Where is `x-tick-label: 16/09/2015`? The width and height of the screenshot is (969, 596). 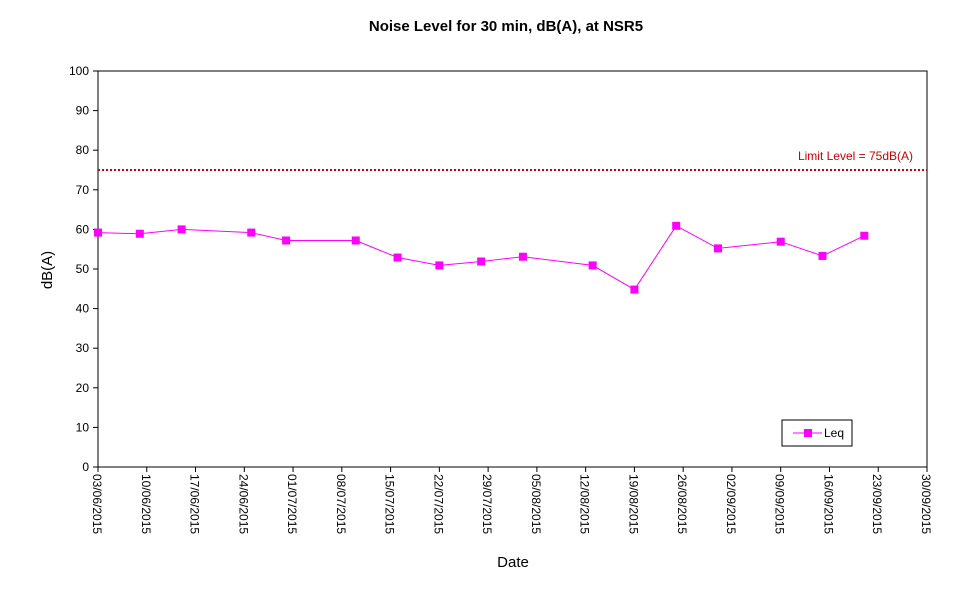 x-tick-label: 16/09/2015 is located at coordinates (828, 504).